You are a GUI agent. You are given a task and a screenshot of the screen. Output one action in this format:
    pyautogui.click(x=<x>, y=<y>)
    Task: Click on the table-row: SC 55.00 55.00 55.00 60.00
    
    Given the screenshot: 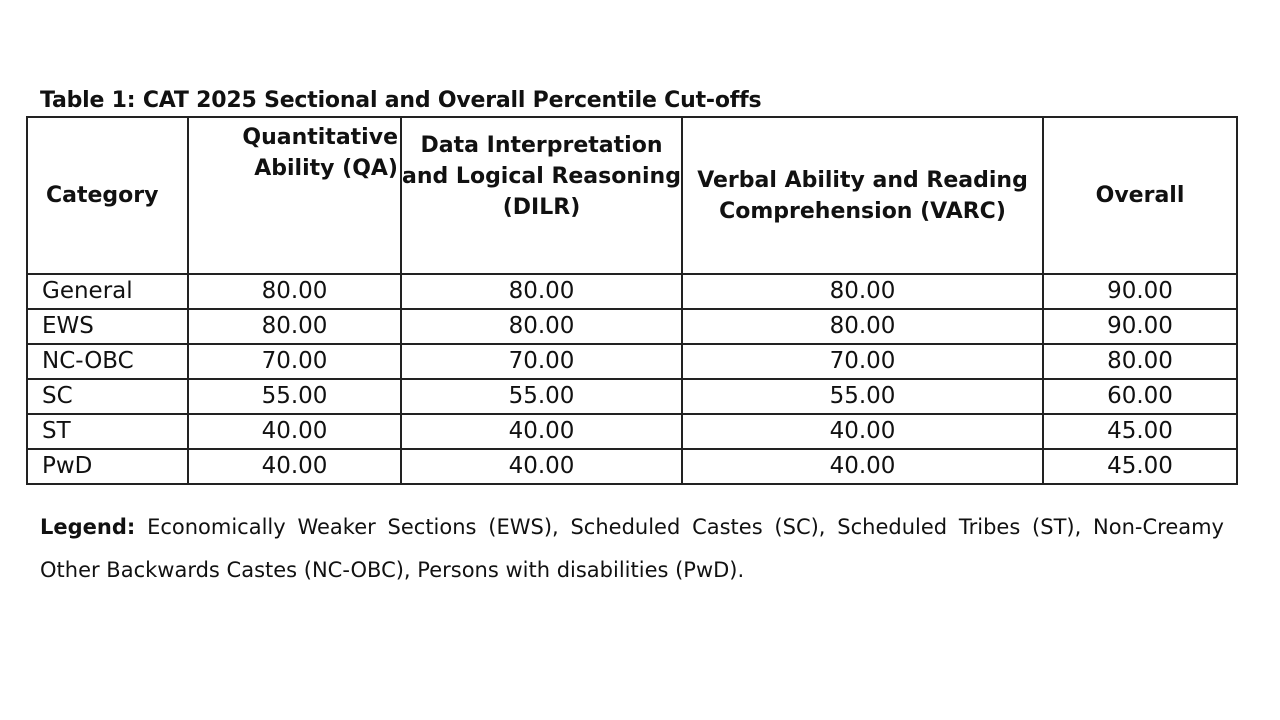 What is the action you would take?
    pyautogui.click(x=632, y=396)
    